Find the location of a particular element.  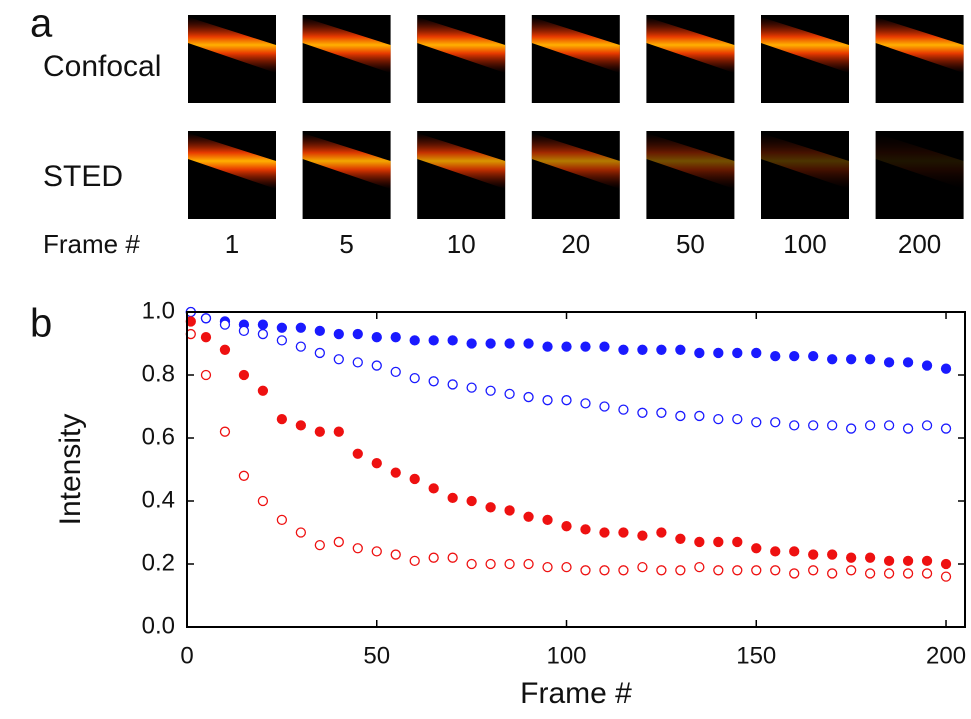

y-tick-label: 0.4 is located at coordinates (158, 499).